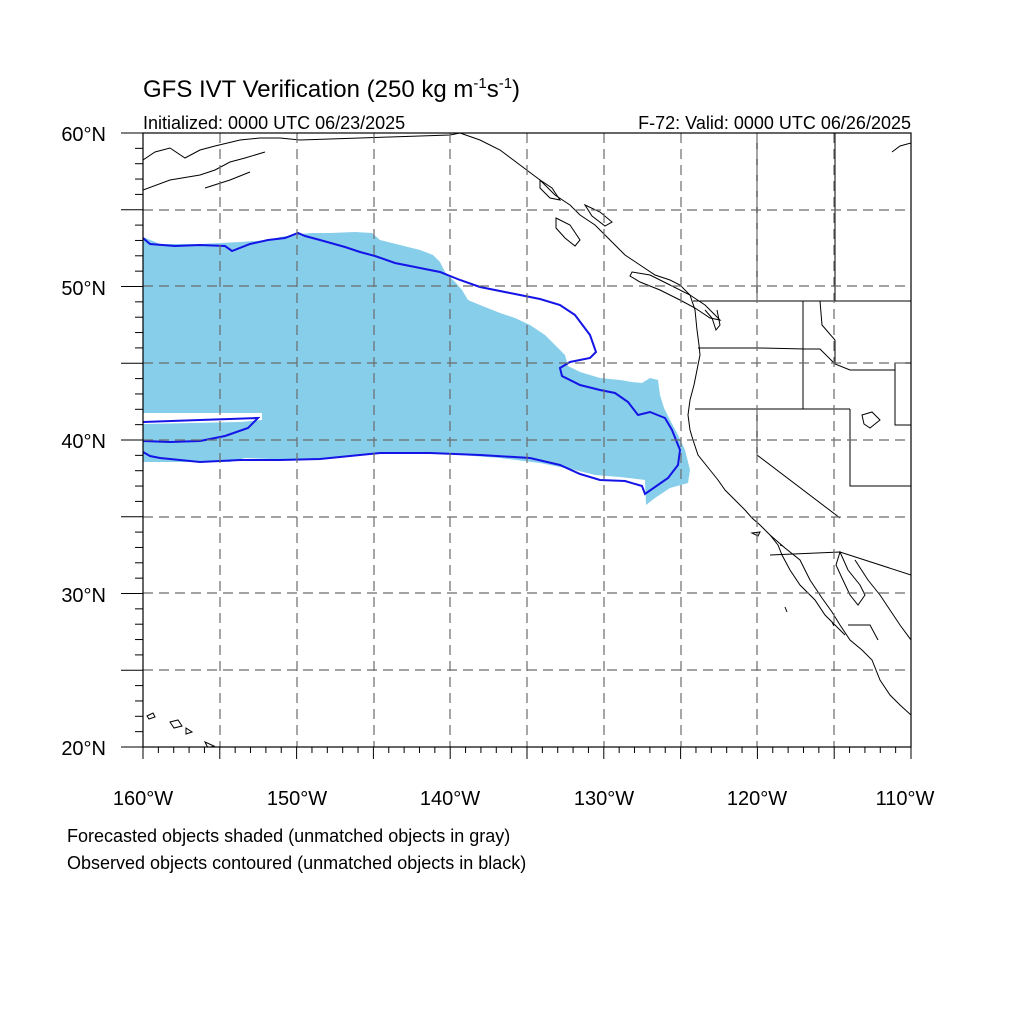 The height and width of the screenshot is (1024, 1024). What do you see at coordinates (83, 289) in the screenshot?
I see `lat-label-50: 50°N` at bounding box center [83, 289].